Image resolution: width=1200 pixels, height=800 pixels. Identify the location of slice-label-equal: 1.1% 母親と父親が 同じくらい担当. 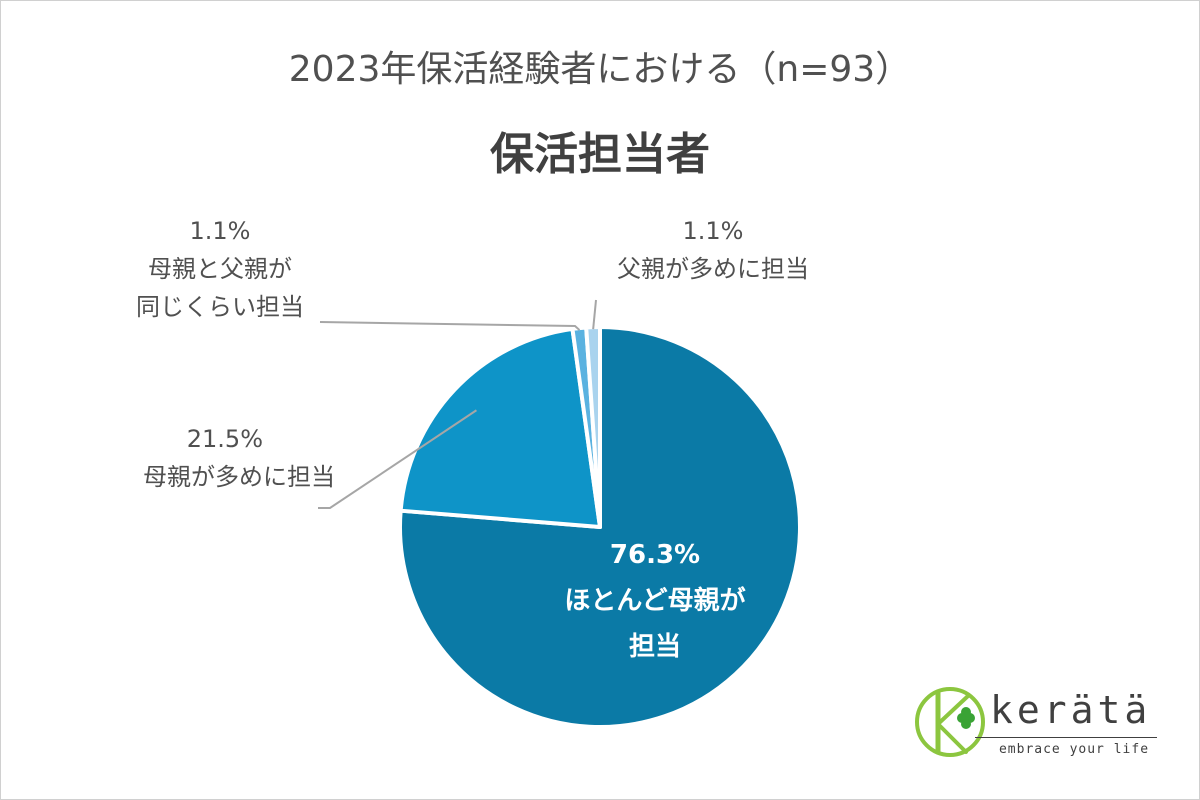
(220, 269).